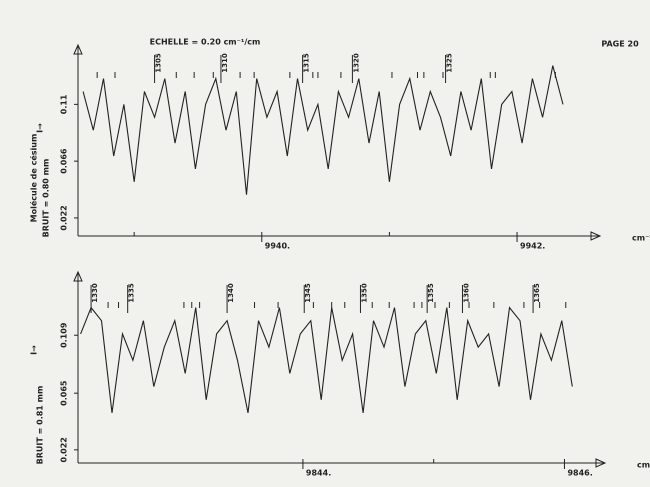 The width and height of the screenshot is (650, 487). What do you see at coordinates (34, 178) in the screenshot?
I see `molecule-label: Molécule de césium` at bounding box center [34, 178].